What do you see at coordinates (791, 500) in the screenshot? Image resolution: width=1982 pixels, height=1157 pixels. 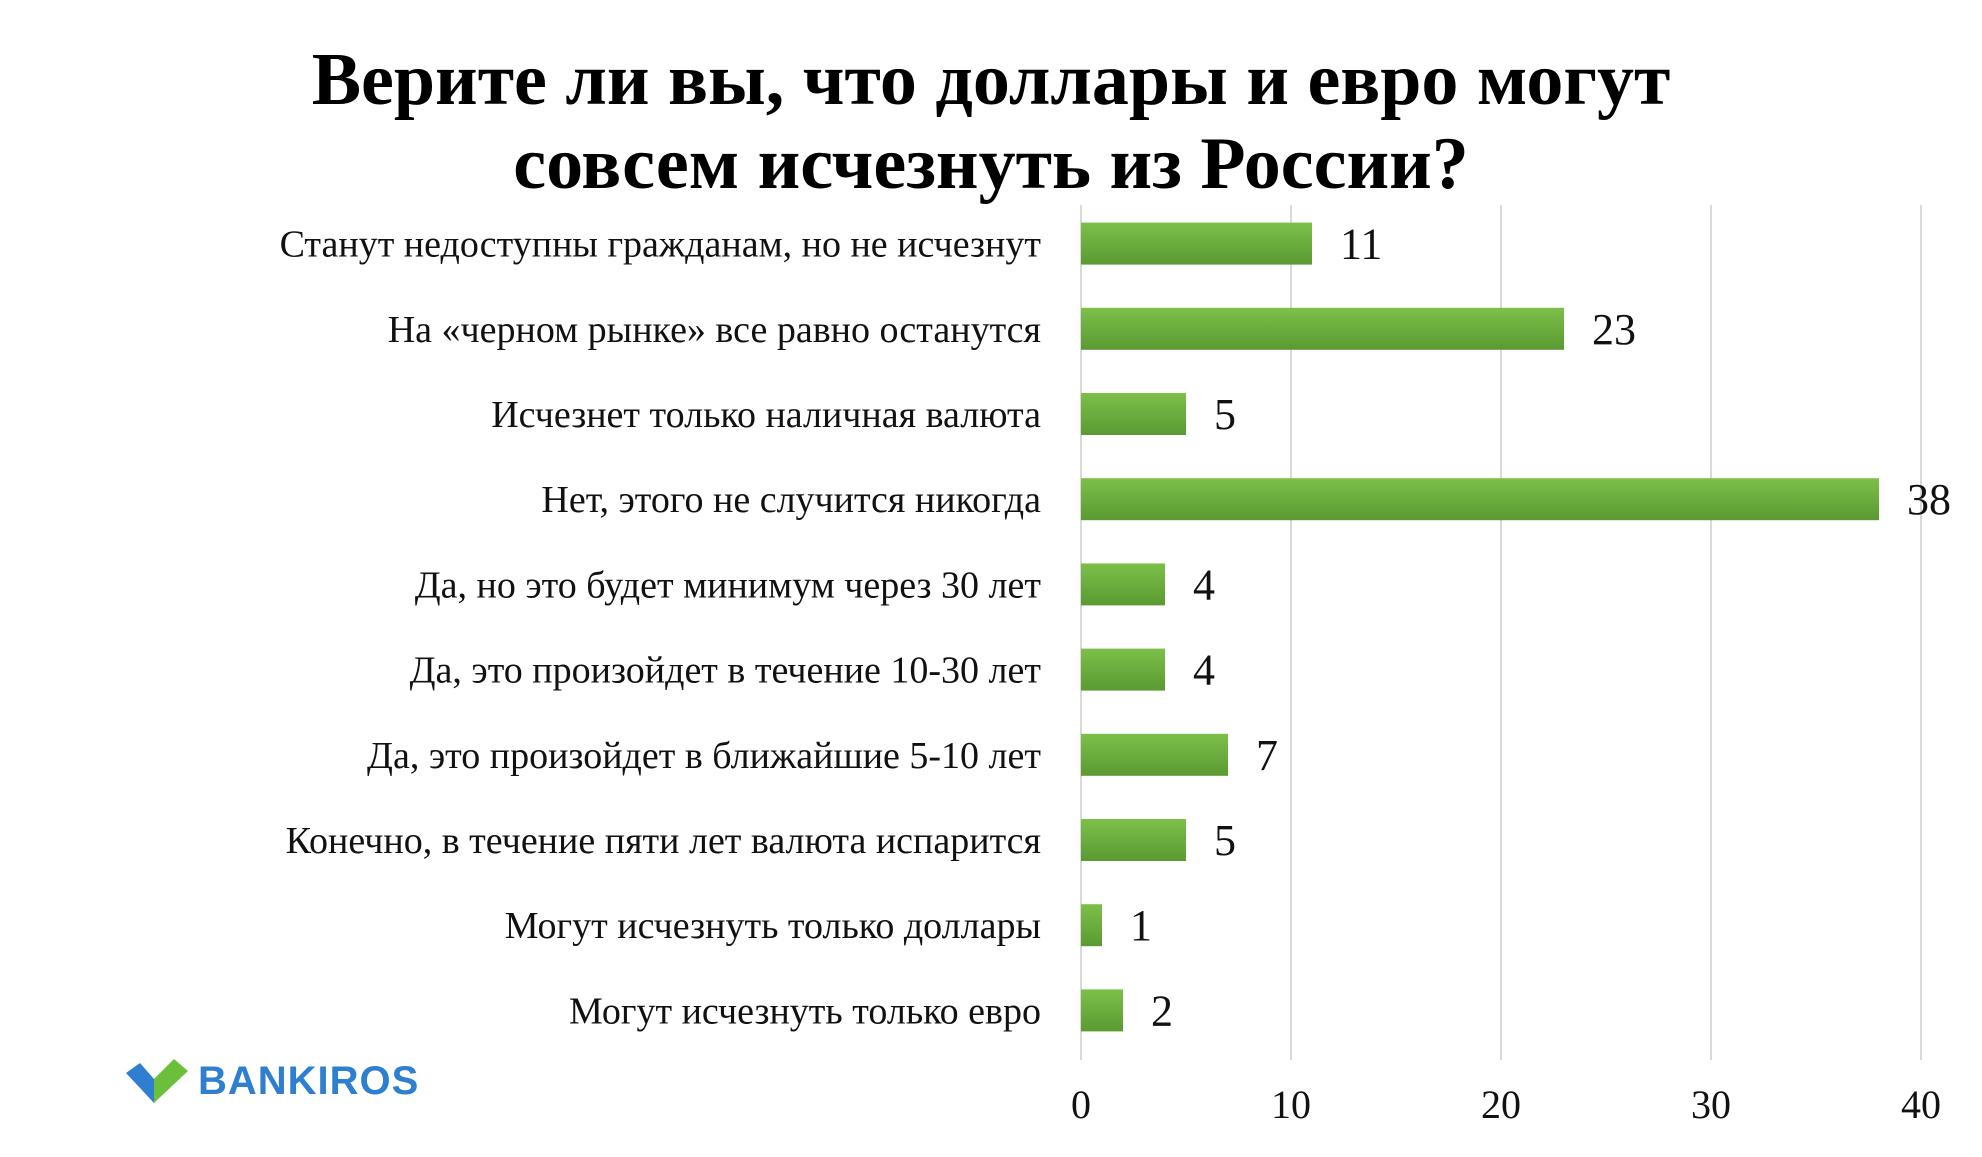 I see `category-label: Нет, этого не случится никогда` at bounding box center [791, 500].